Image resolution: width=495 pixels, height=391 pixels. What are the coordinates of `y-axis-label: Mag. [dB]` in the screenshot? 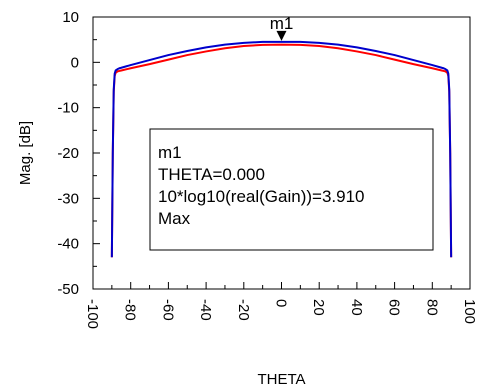 It's located at (25, 153).